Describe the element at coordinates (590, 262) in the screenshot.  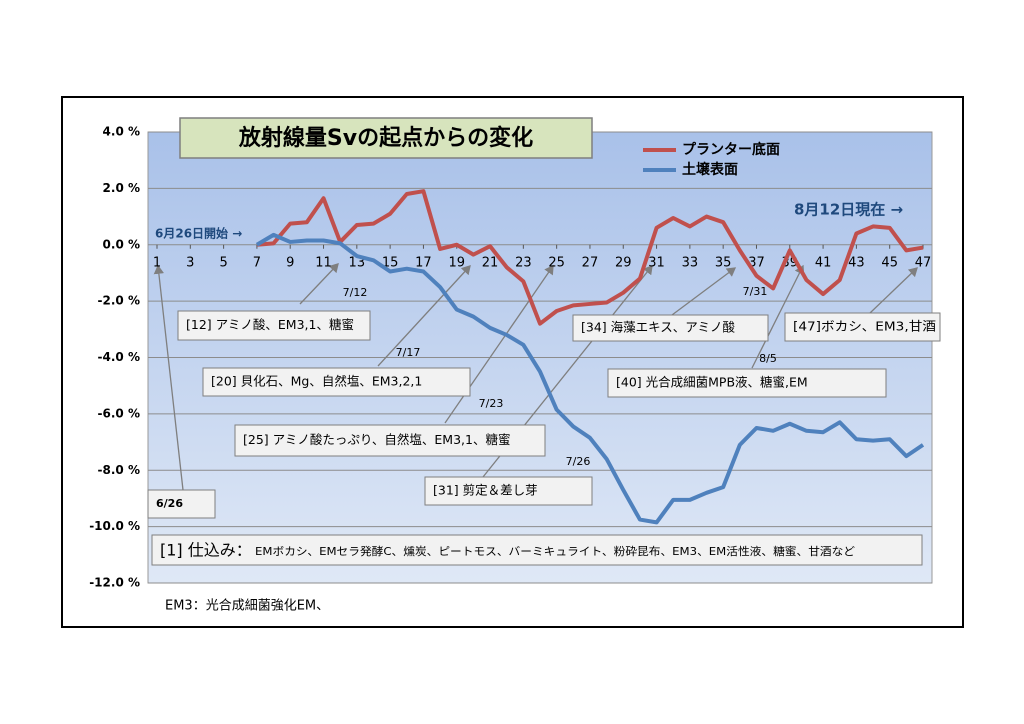
I see `x-tick-label: 27` at that location.